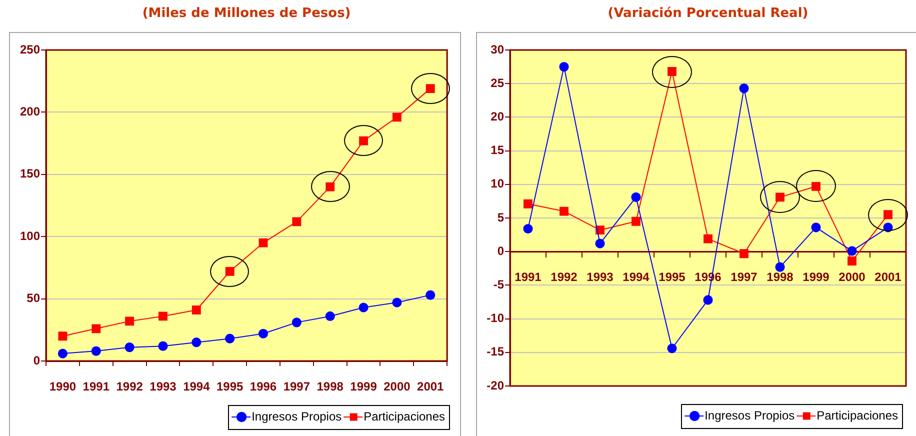 This screenshot has height=436, width=916. I want to click on y-tick-label: -10, so click(495, 318).